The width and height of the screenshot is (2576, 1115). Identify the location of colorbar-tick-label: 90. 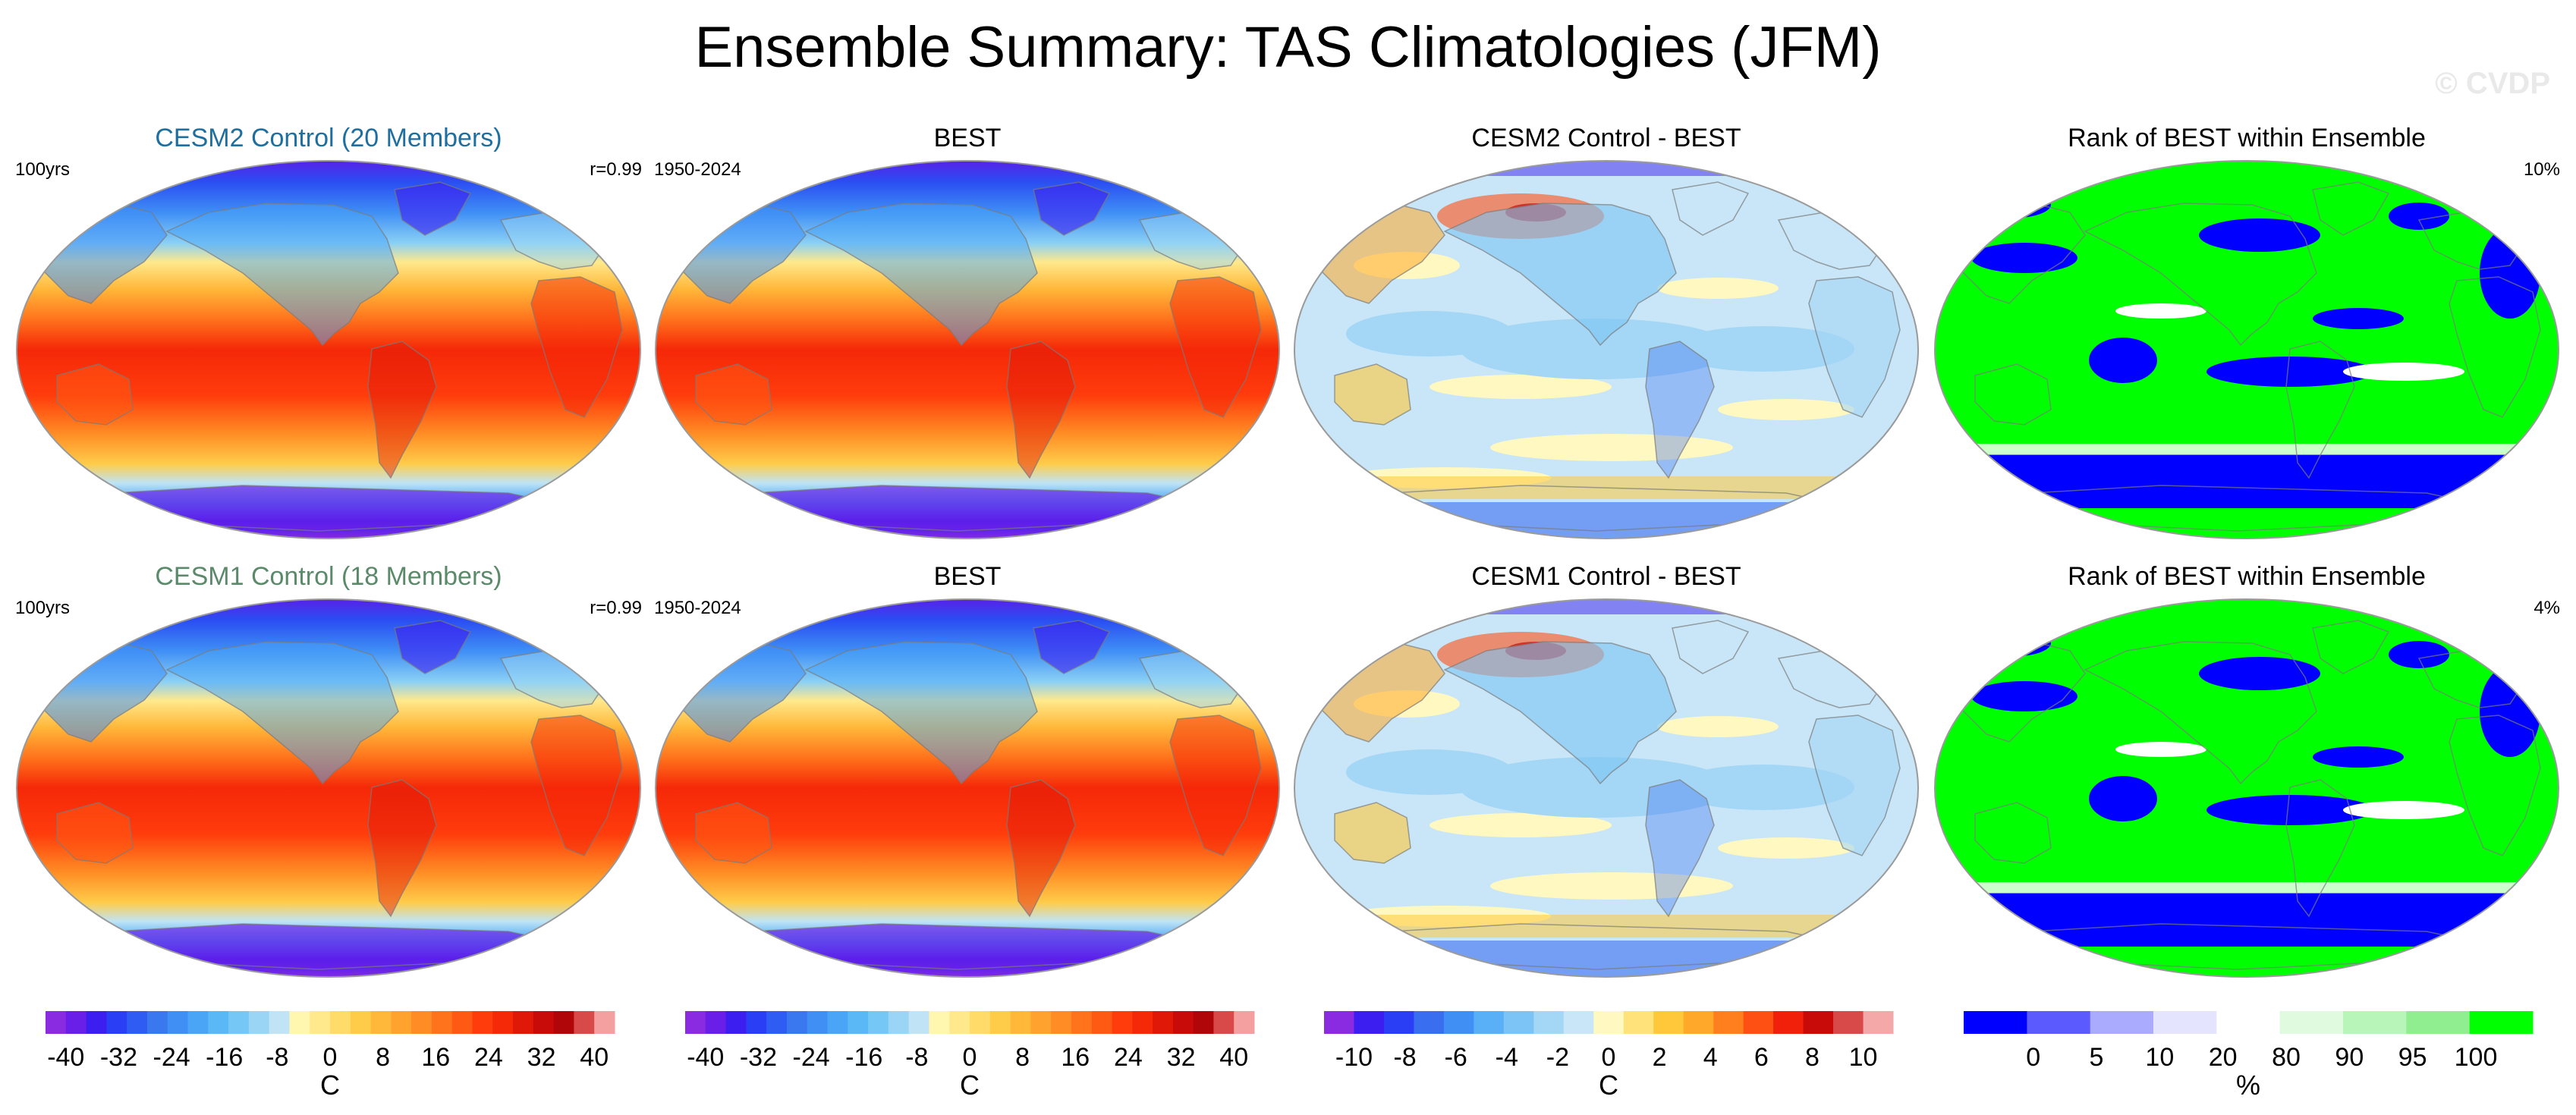
(2349, 1057).